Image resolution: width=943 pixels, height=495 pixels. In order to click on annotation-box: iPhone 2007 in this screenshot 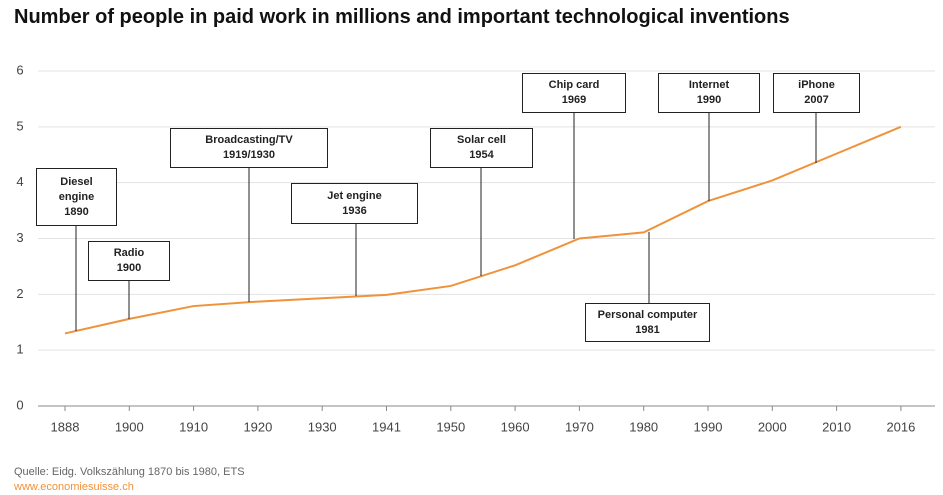, I will do `click(816, 93)`.